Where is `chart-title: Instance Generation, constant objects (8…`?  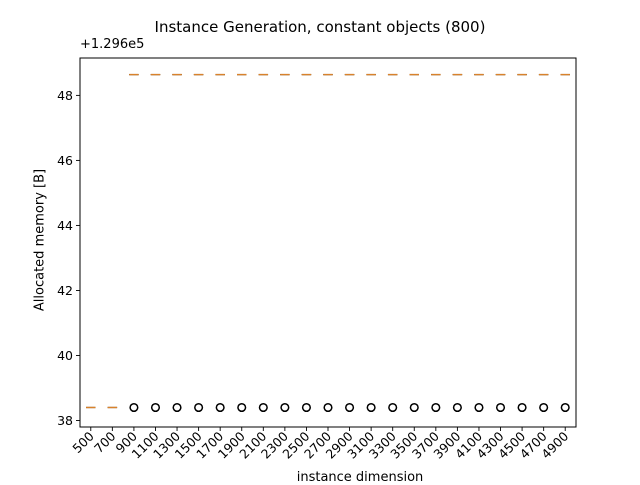 chart-title: Instance Generation, constant objects (8… is located at coordinates (320, 27).